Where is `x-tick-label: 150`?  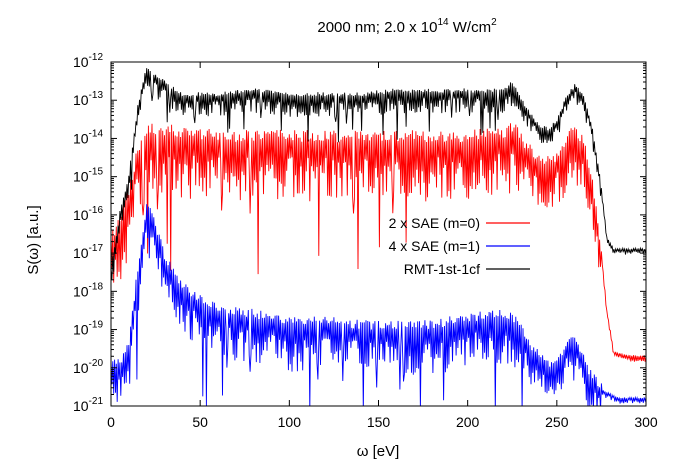
x-tick-label: 150 is located at coordinates (379, 422).